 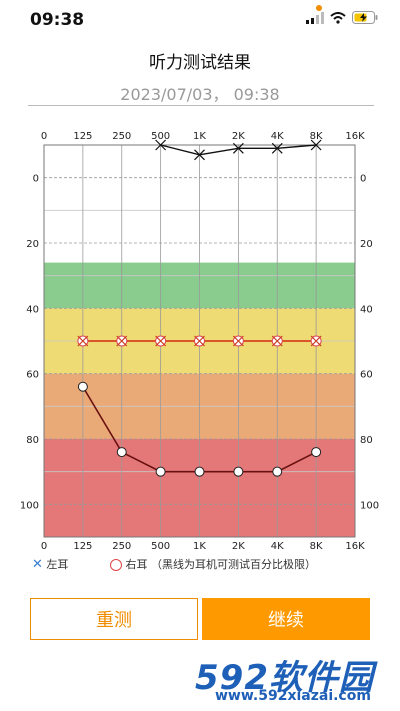 I want to click on continue-button: 继续, so click(x=286, y=619).